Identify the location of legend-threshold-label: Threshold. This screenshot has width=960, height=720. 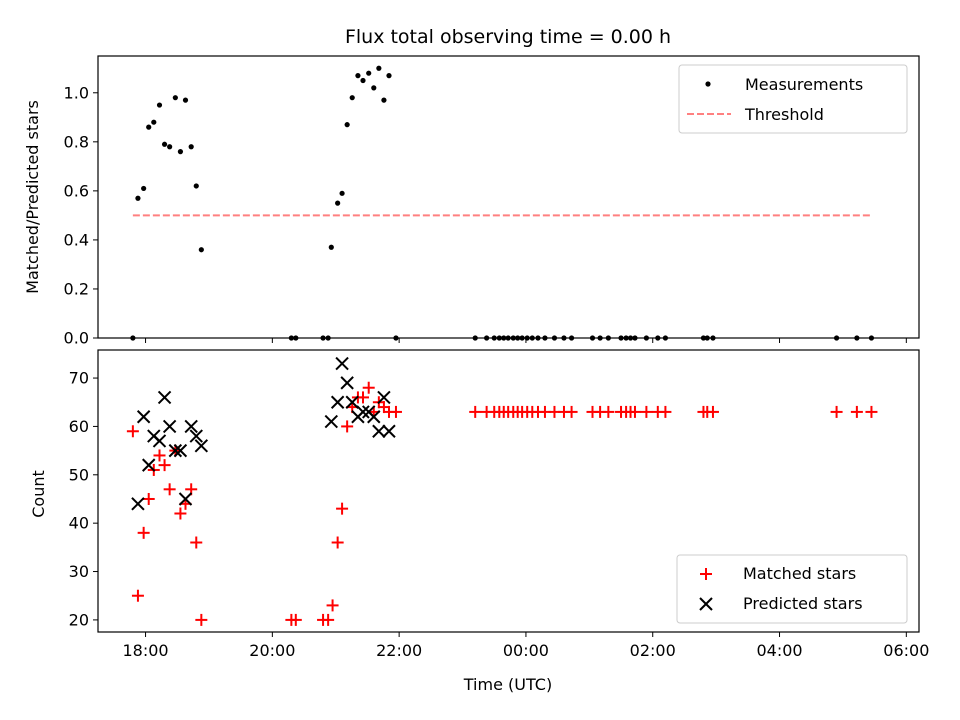
(784, 114).